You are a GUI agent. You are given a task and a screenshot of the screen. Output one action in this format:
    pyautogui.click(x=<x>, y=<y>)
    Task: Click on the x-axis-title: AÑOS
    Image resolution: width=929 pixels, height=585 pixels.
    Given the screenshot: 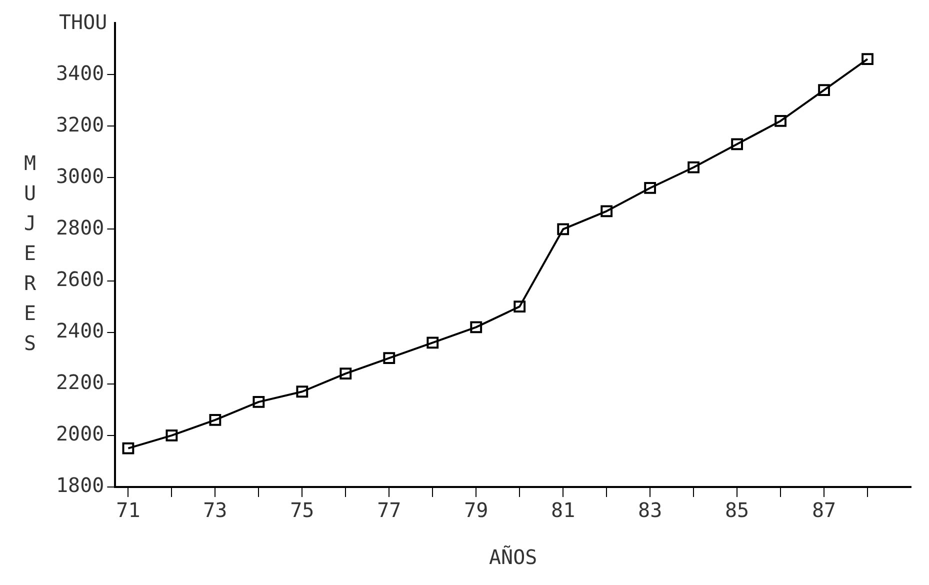 What is the action you would take?
    pyautogui.click(x=513, y=557)
    